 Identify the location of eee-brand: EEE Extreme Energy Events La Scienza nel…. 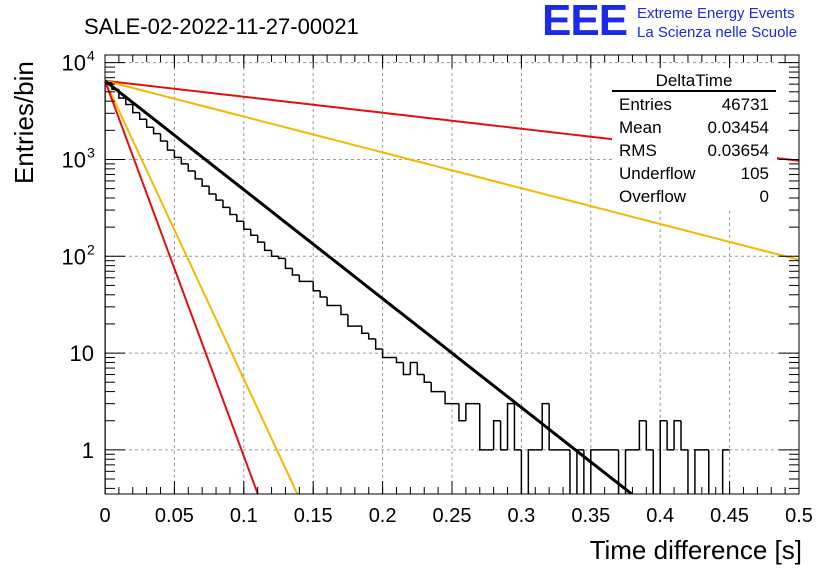
(687, 22).